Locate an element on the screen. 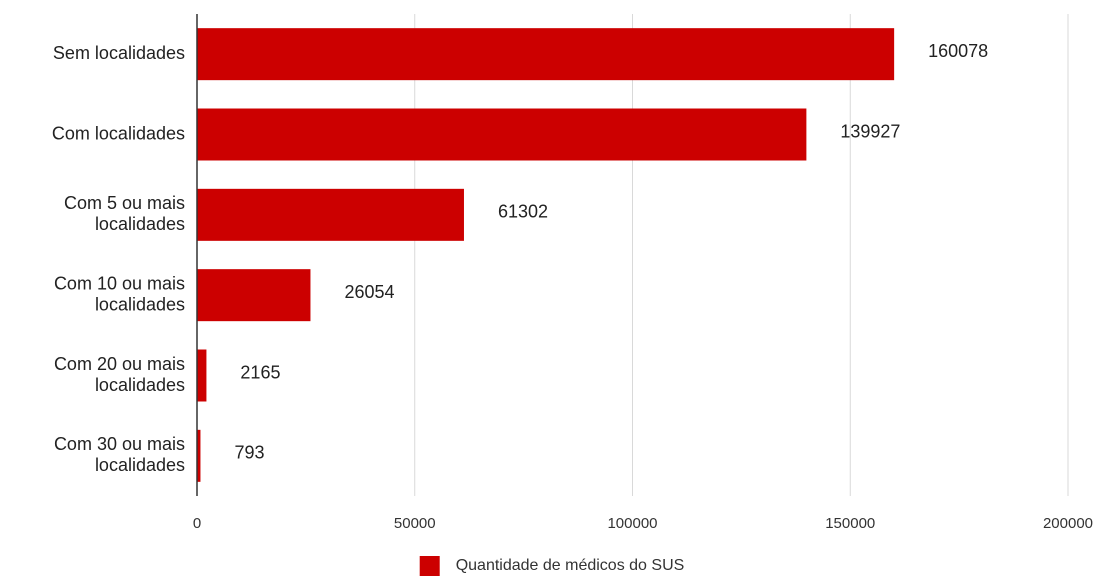  category-label-line: Sem localidades is located at coordinates (119, 53).